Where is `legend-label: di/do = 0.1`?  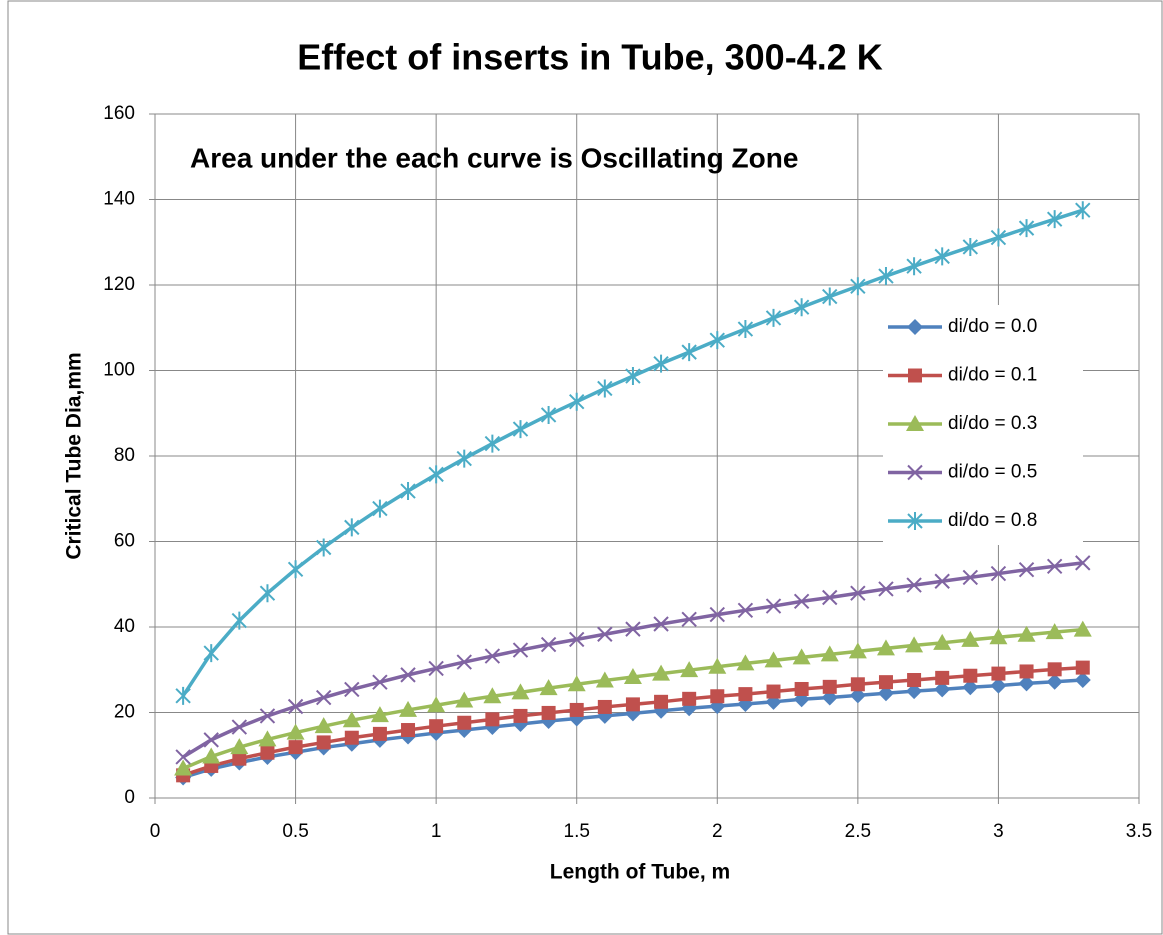
legend-label: di/do = 0.1 is located at coordinates (992, 375).